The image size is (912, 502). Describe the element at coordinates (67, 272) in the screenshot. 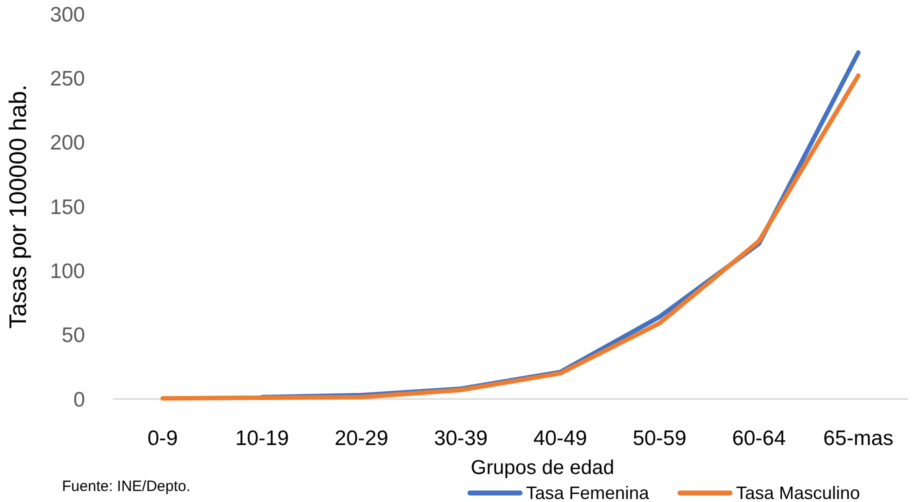

I see `y-tick-label: 100` at that location.